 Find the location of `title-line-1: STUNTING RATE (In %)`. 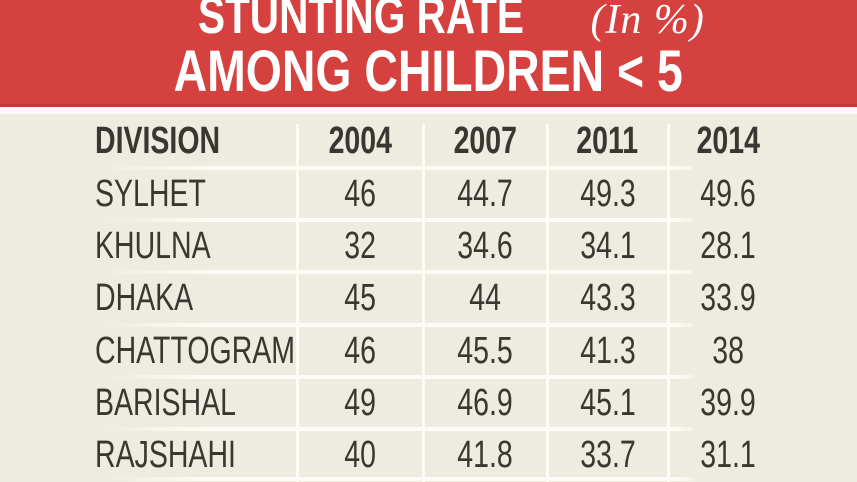

title-line-1: STUNTING RATE (In %) is located at coordinates (428, 23).